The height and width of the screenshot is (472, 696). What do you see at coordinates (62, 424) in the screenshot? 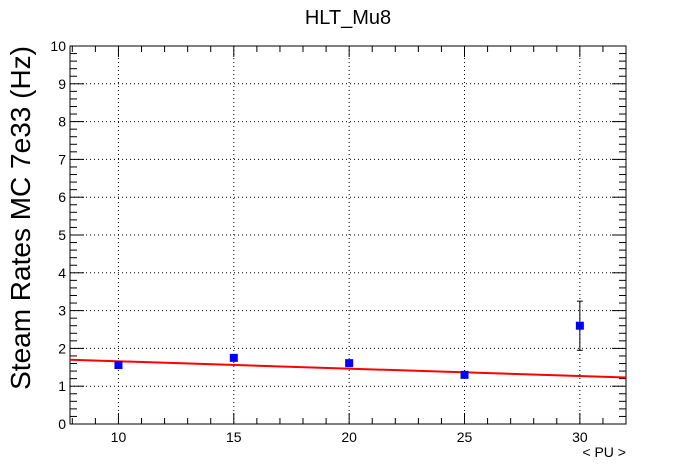
I see `y-tick-label: 0` at bounding box center [62, 424].